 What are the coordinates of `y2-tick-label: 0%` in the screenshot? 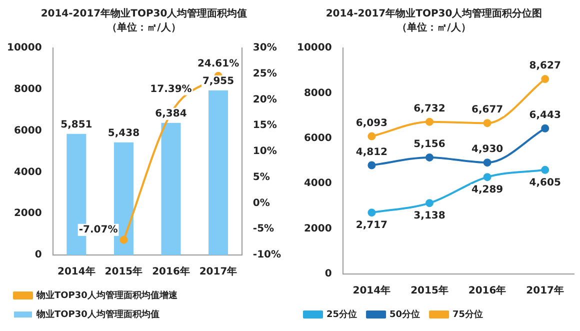 It's located at (261, 203).